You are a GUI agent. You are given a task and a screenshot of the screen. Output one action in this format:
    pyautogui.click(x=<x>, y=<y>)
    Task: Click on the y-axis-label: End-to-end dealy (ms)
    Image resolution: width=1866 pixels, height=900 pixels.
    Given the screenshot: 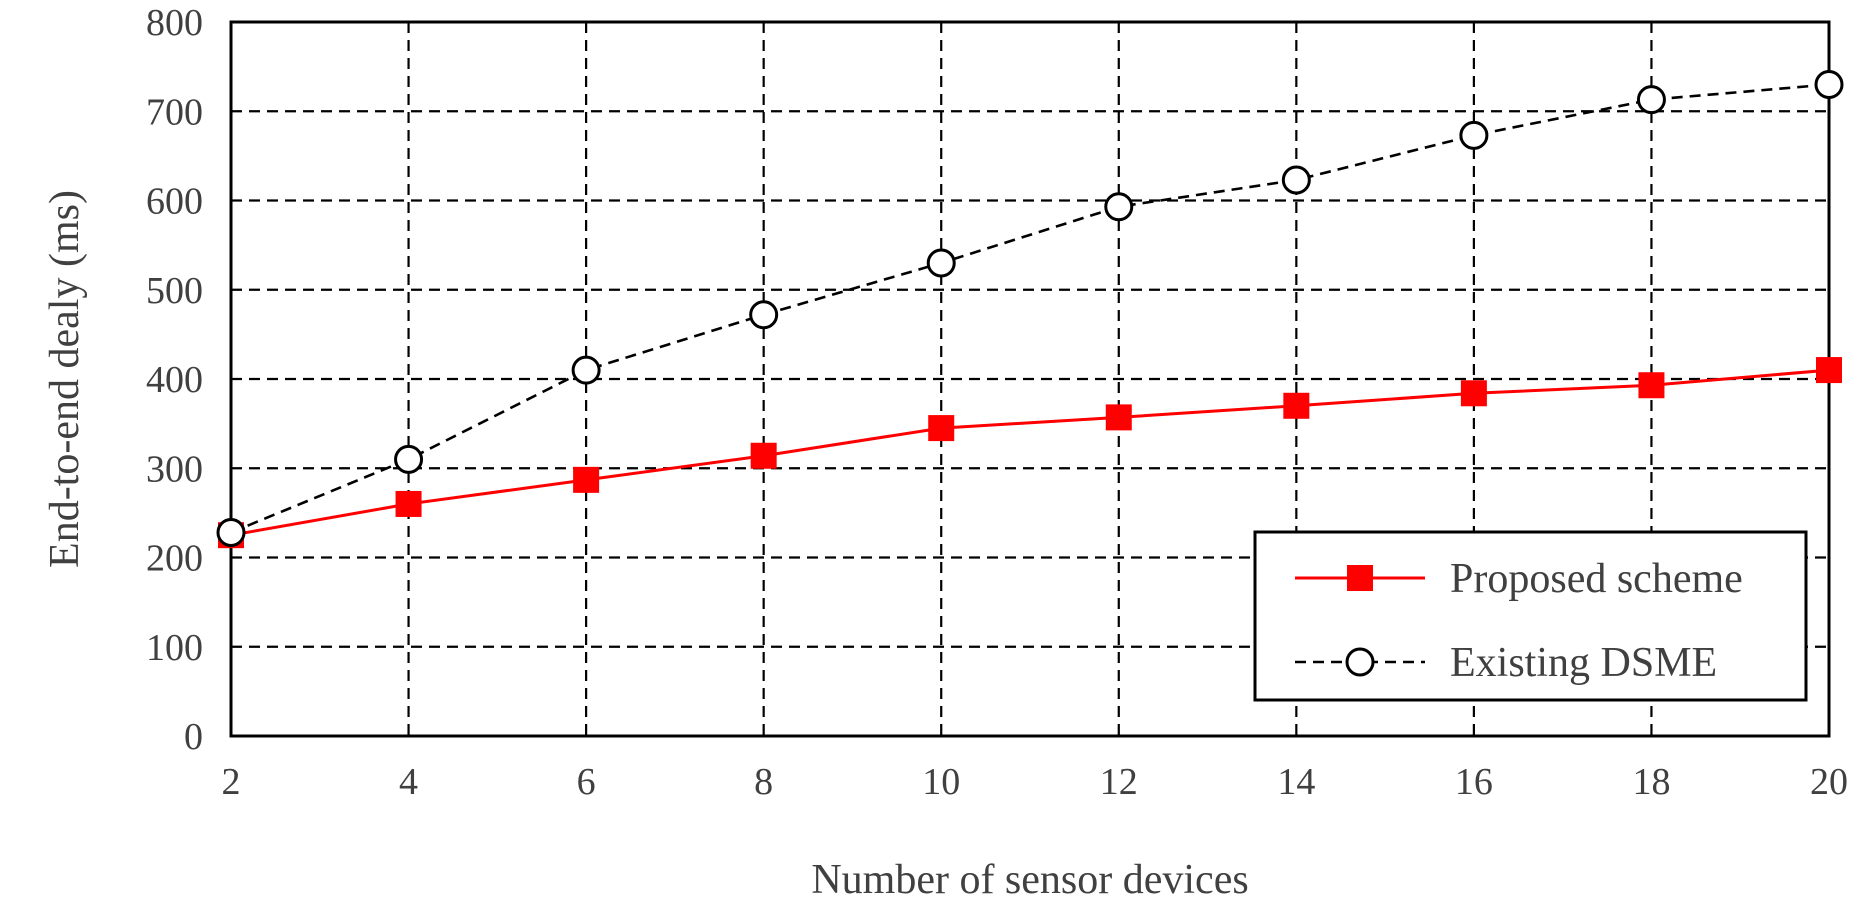 What is the action you would take?
    pyautogui.click(x=65, y=379)
    